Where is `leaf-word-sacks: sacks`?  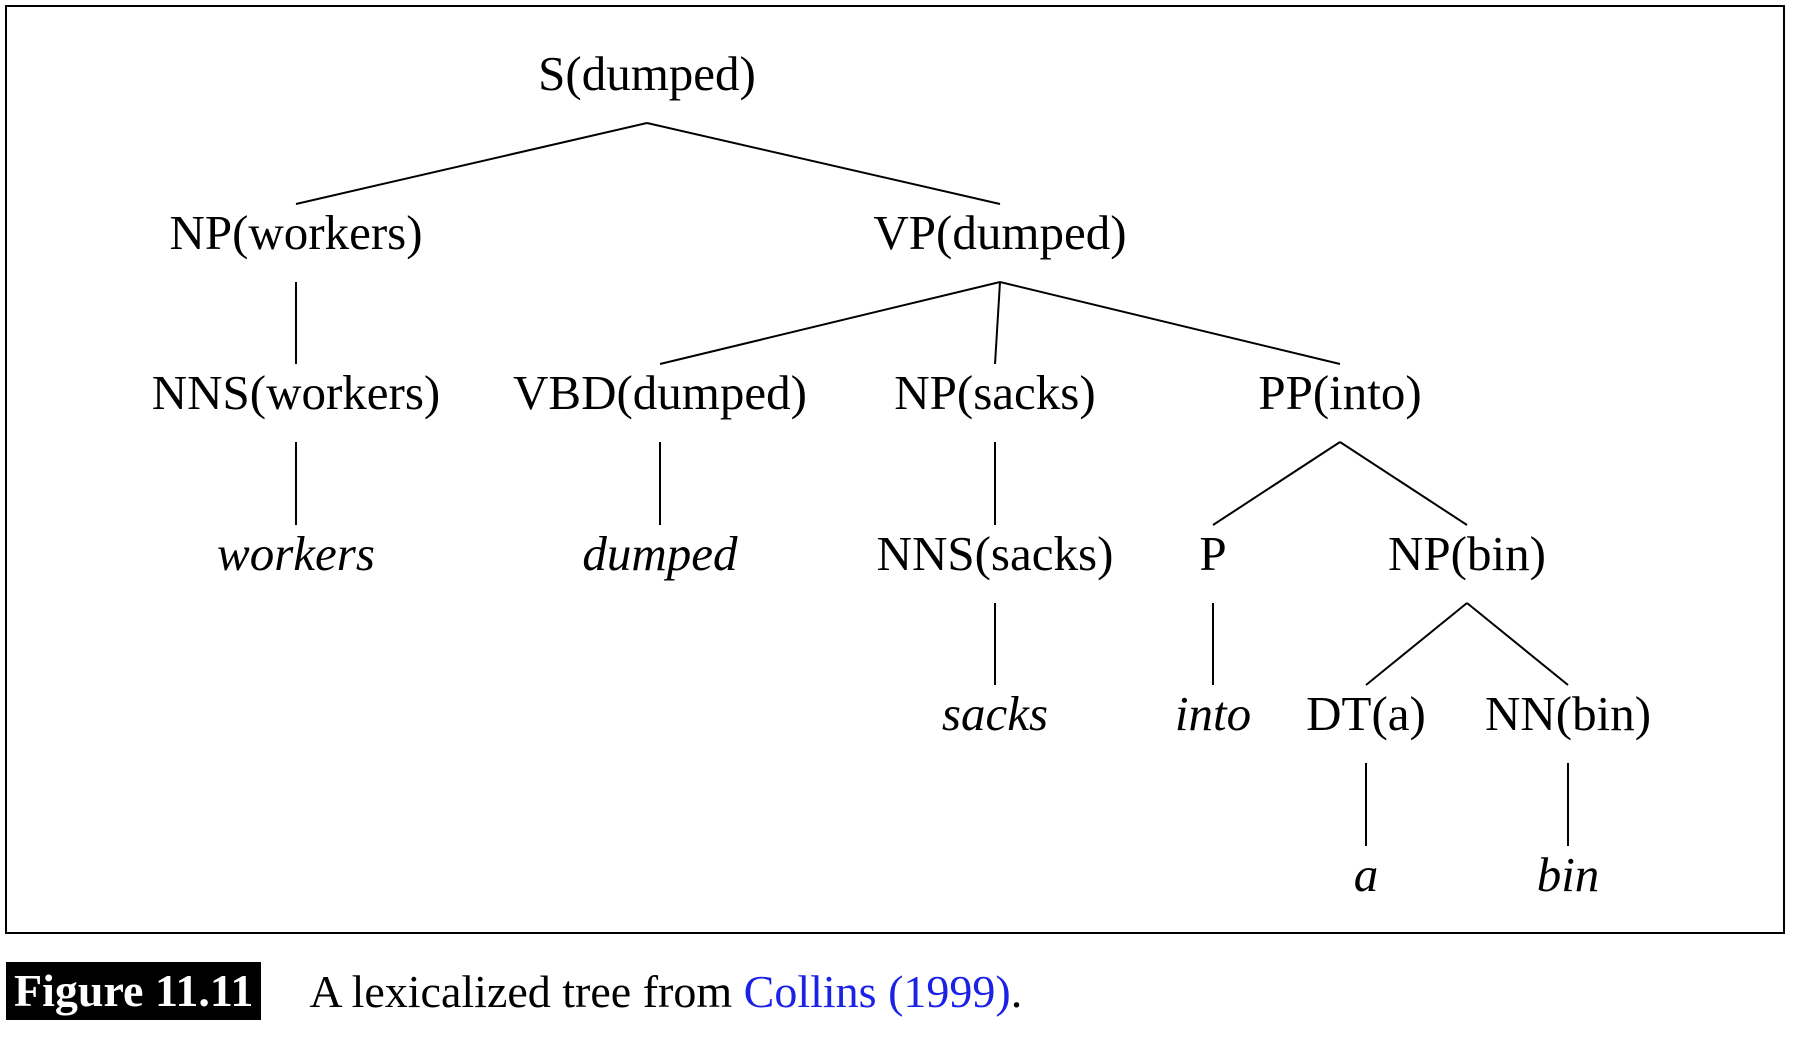 leaf-word-sacks: sacks is located at coordinates (995, 713).